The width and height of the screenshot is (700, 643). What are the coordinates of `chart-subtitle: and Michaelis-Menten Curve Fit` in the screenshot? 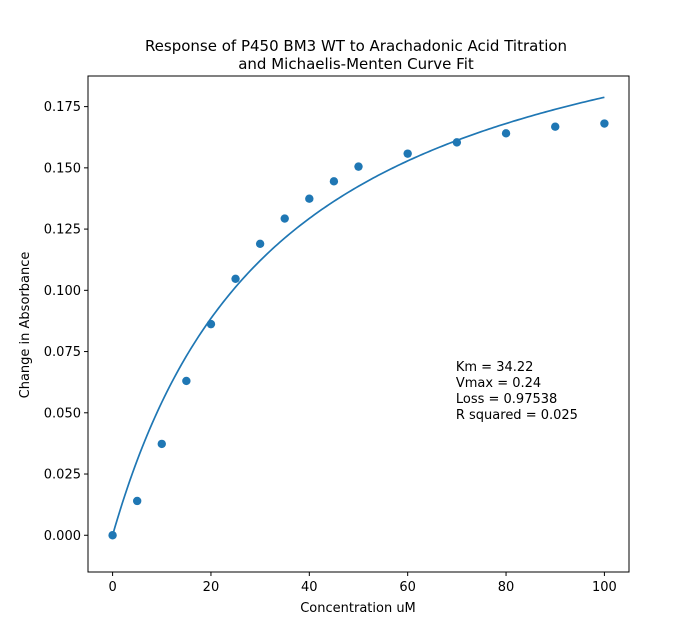 It's located at (356, 64).